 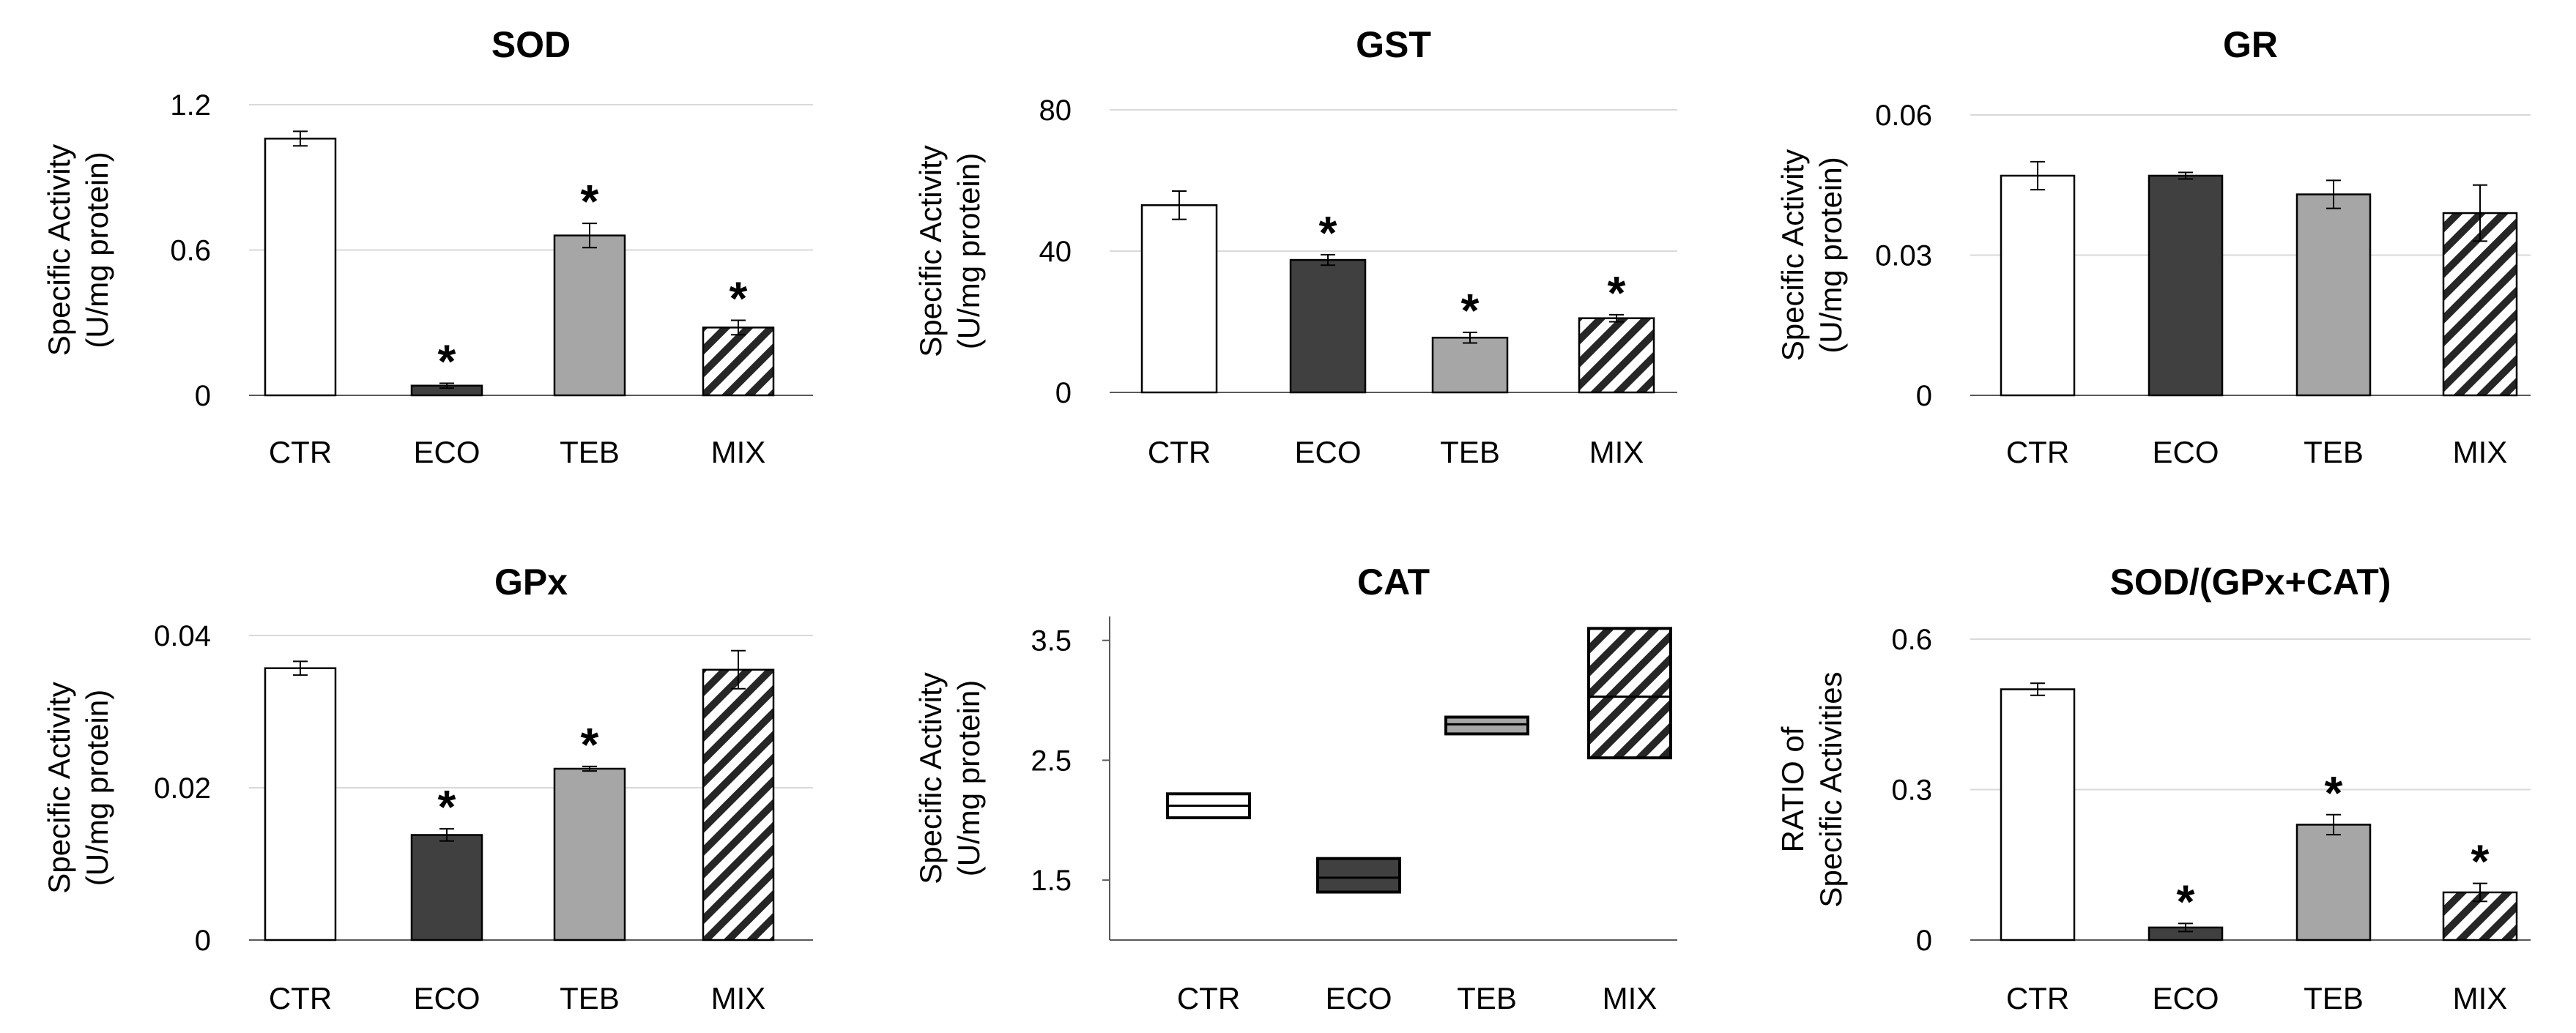 I want to click on box-teb, so click(x=1486, y=725).